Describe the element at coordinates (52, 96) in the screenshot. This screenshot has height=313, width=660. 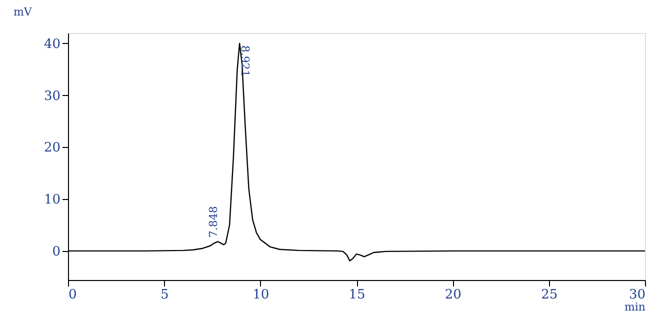
I see `y-tick-label: 30` at that location.